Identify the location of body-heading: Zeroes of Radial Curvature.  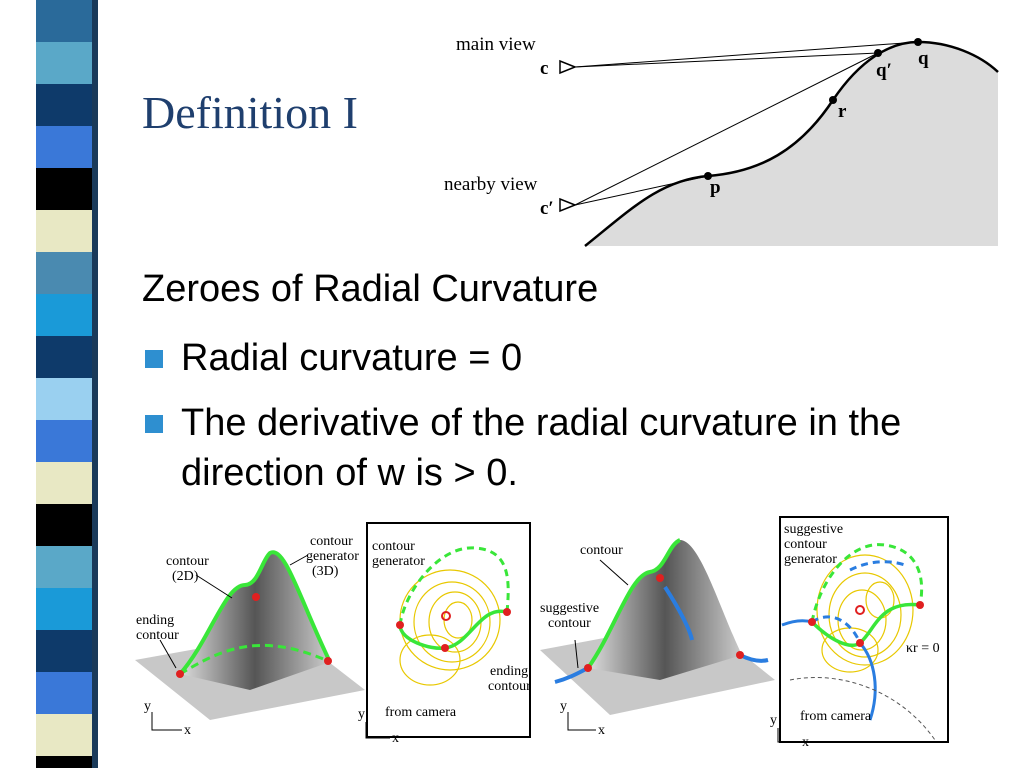
(370, 289).